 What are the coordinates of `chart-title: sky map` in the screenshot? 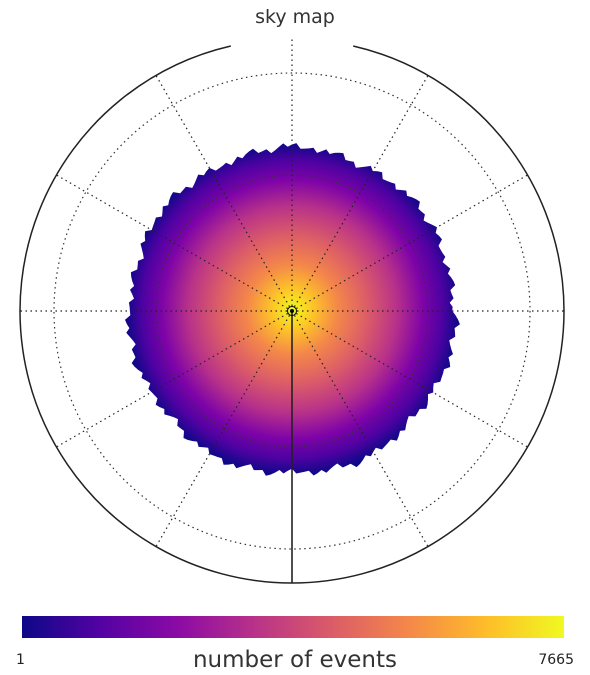 It's located at (295, 17).